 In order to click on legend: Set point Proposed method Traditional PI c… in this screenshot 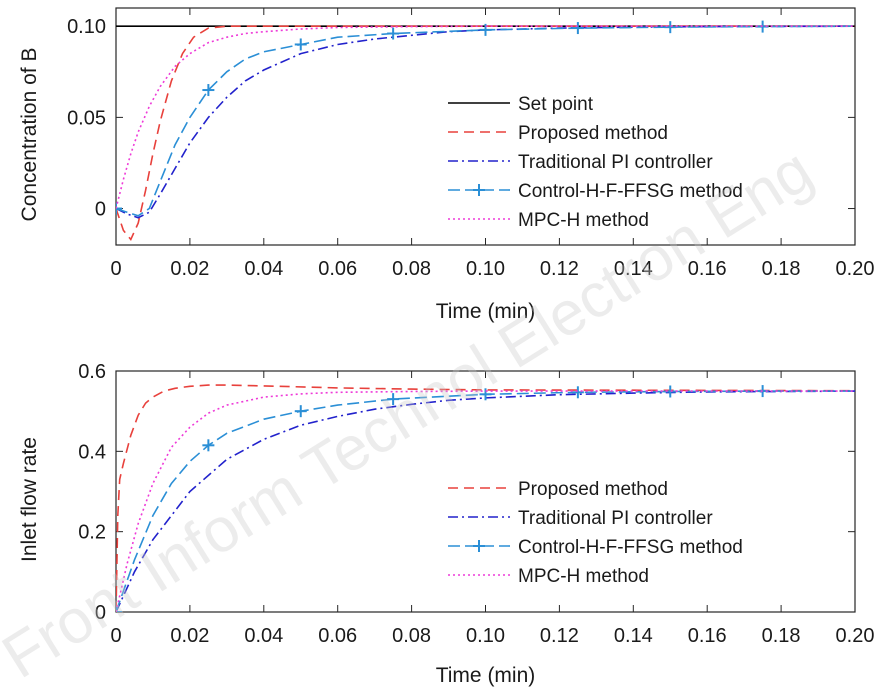, I will do `click(595, 162)`.